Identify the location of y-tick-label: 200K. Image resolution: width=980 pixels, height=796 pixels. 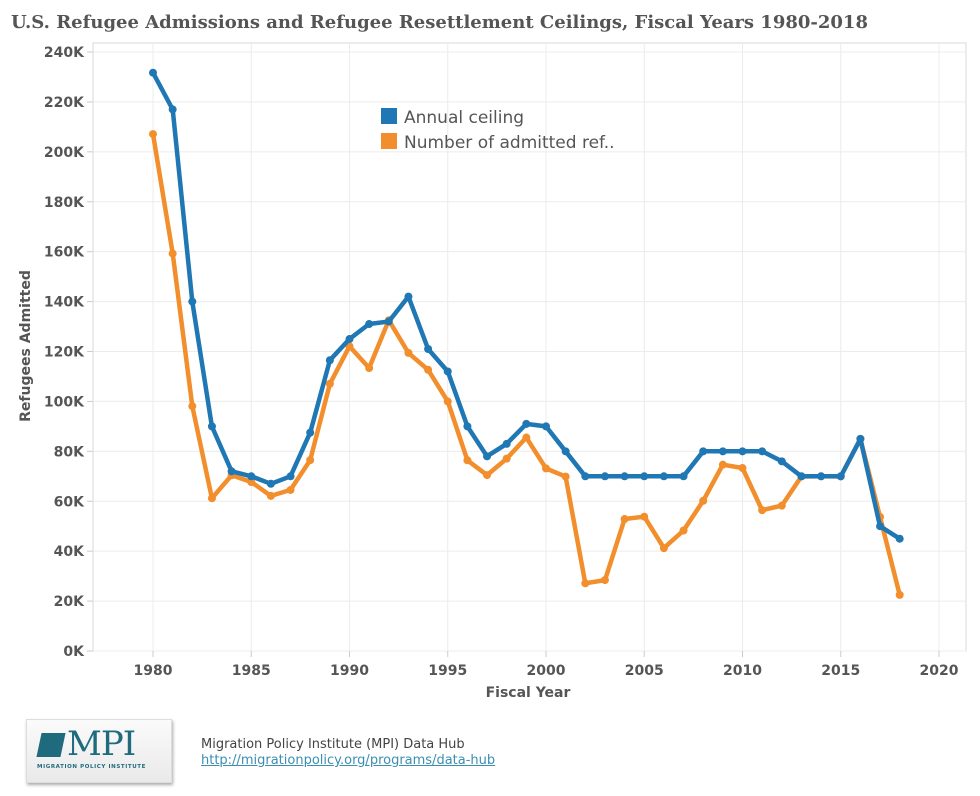
(64, 153).